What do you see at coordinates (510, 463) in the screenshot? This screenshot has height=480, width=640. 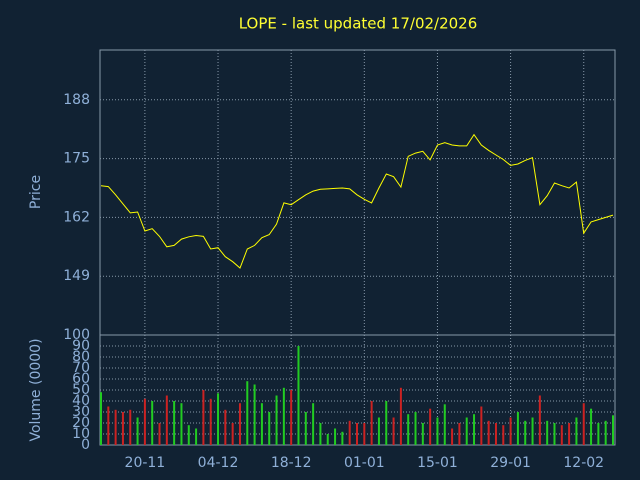 I see `x-tick-label: 29-01` at bounding box center [510, 463].